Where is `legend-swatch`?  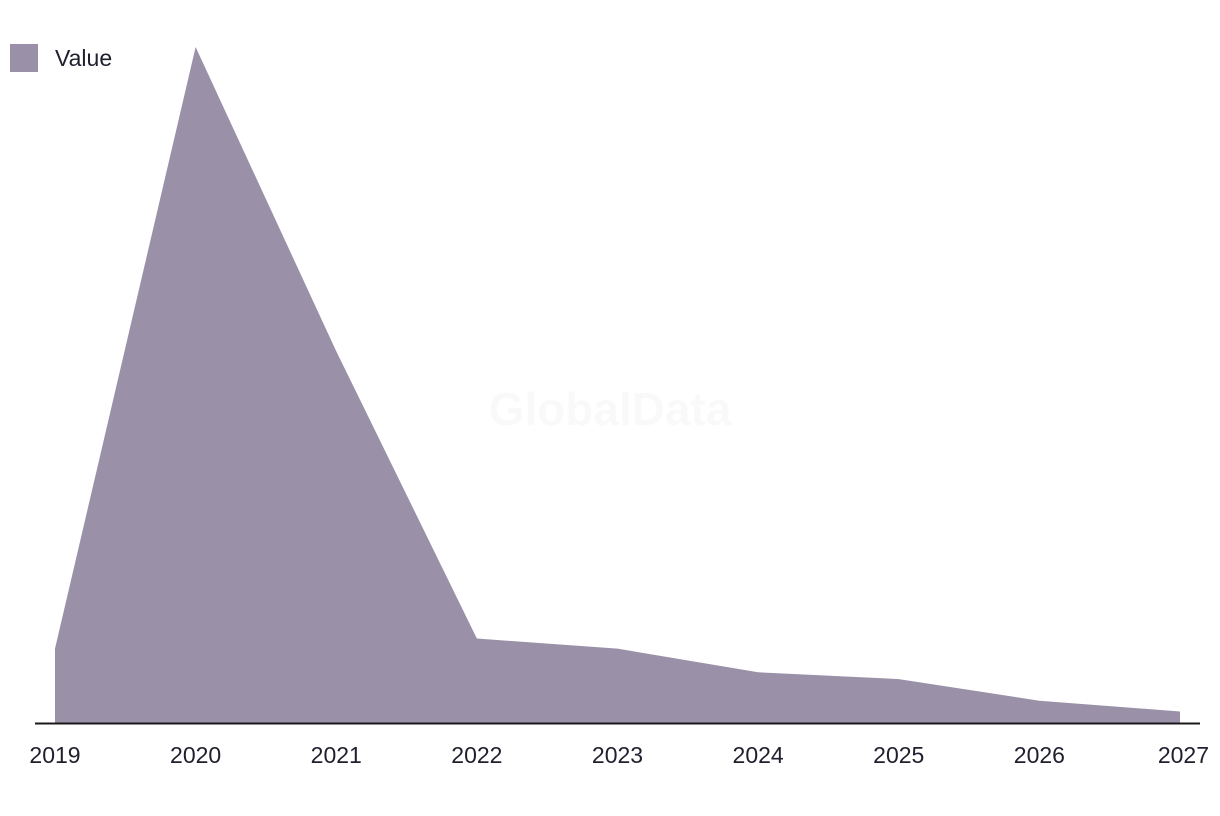 legend-swatch is located at coordinates (24, 58).